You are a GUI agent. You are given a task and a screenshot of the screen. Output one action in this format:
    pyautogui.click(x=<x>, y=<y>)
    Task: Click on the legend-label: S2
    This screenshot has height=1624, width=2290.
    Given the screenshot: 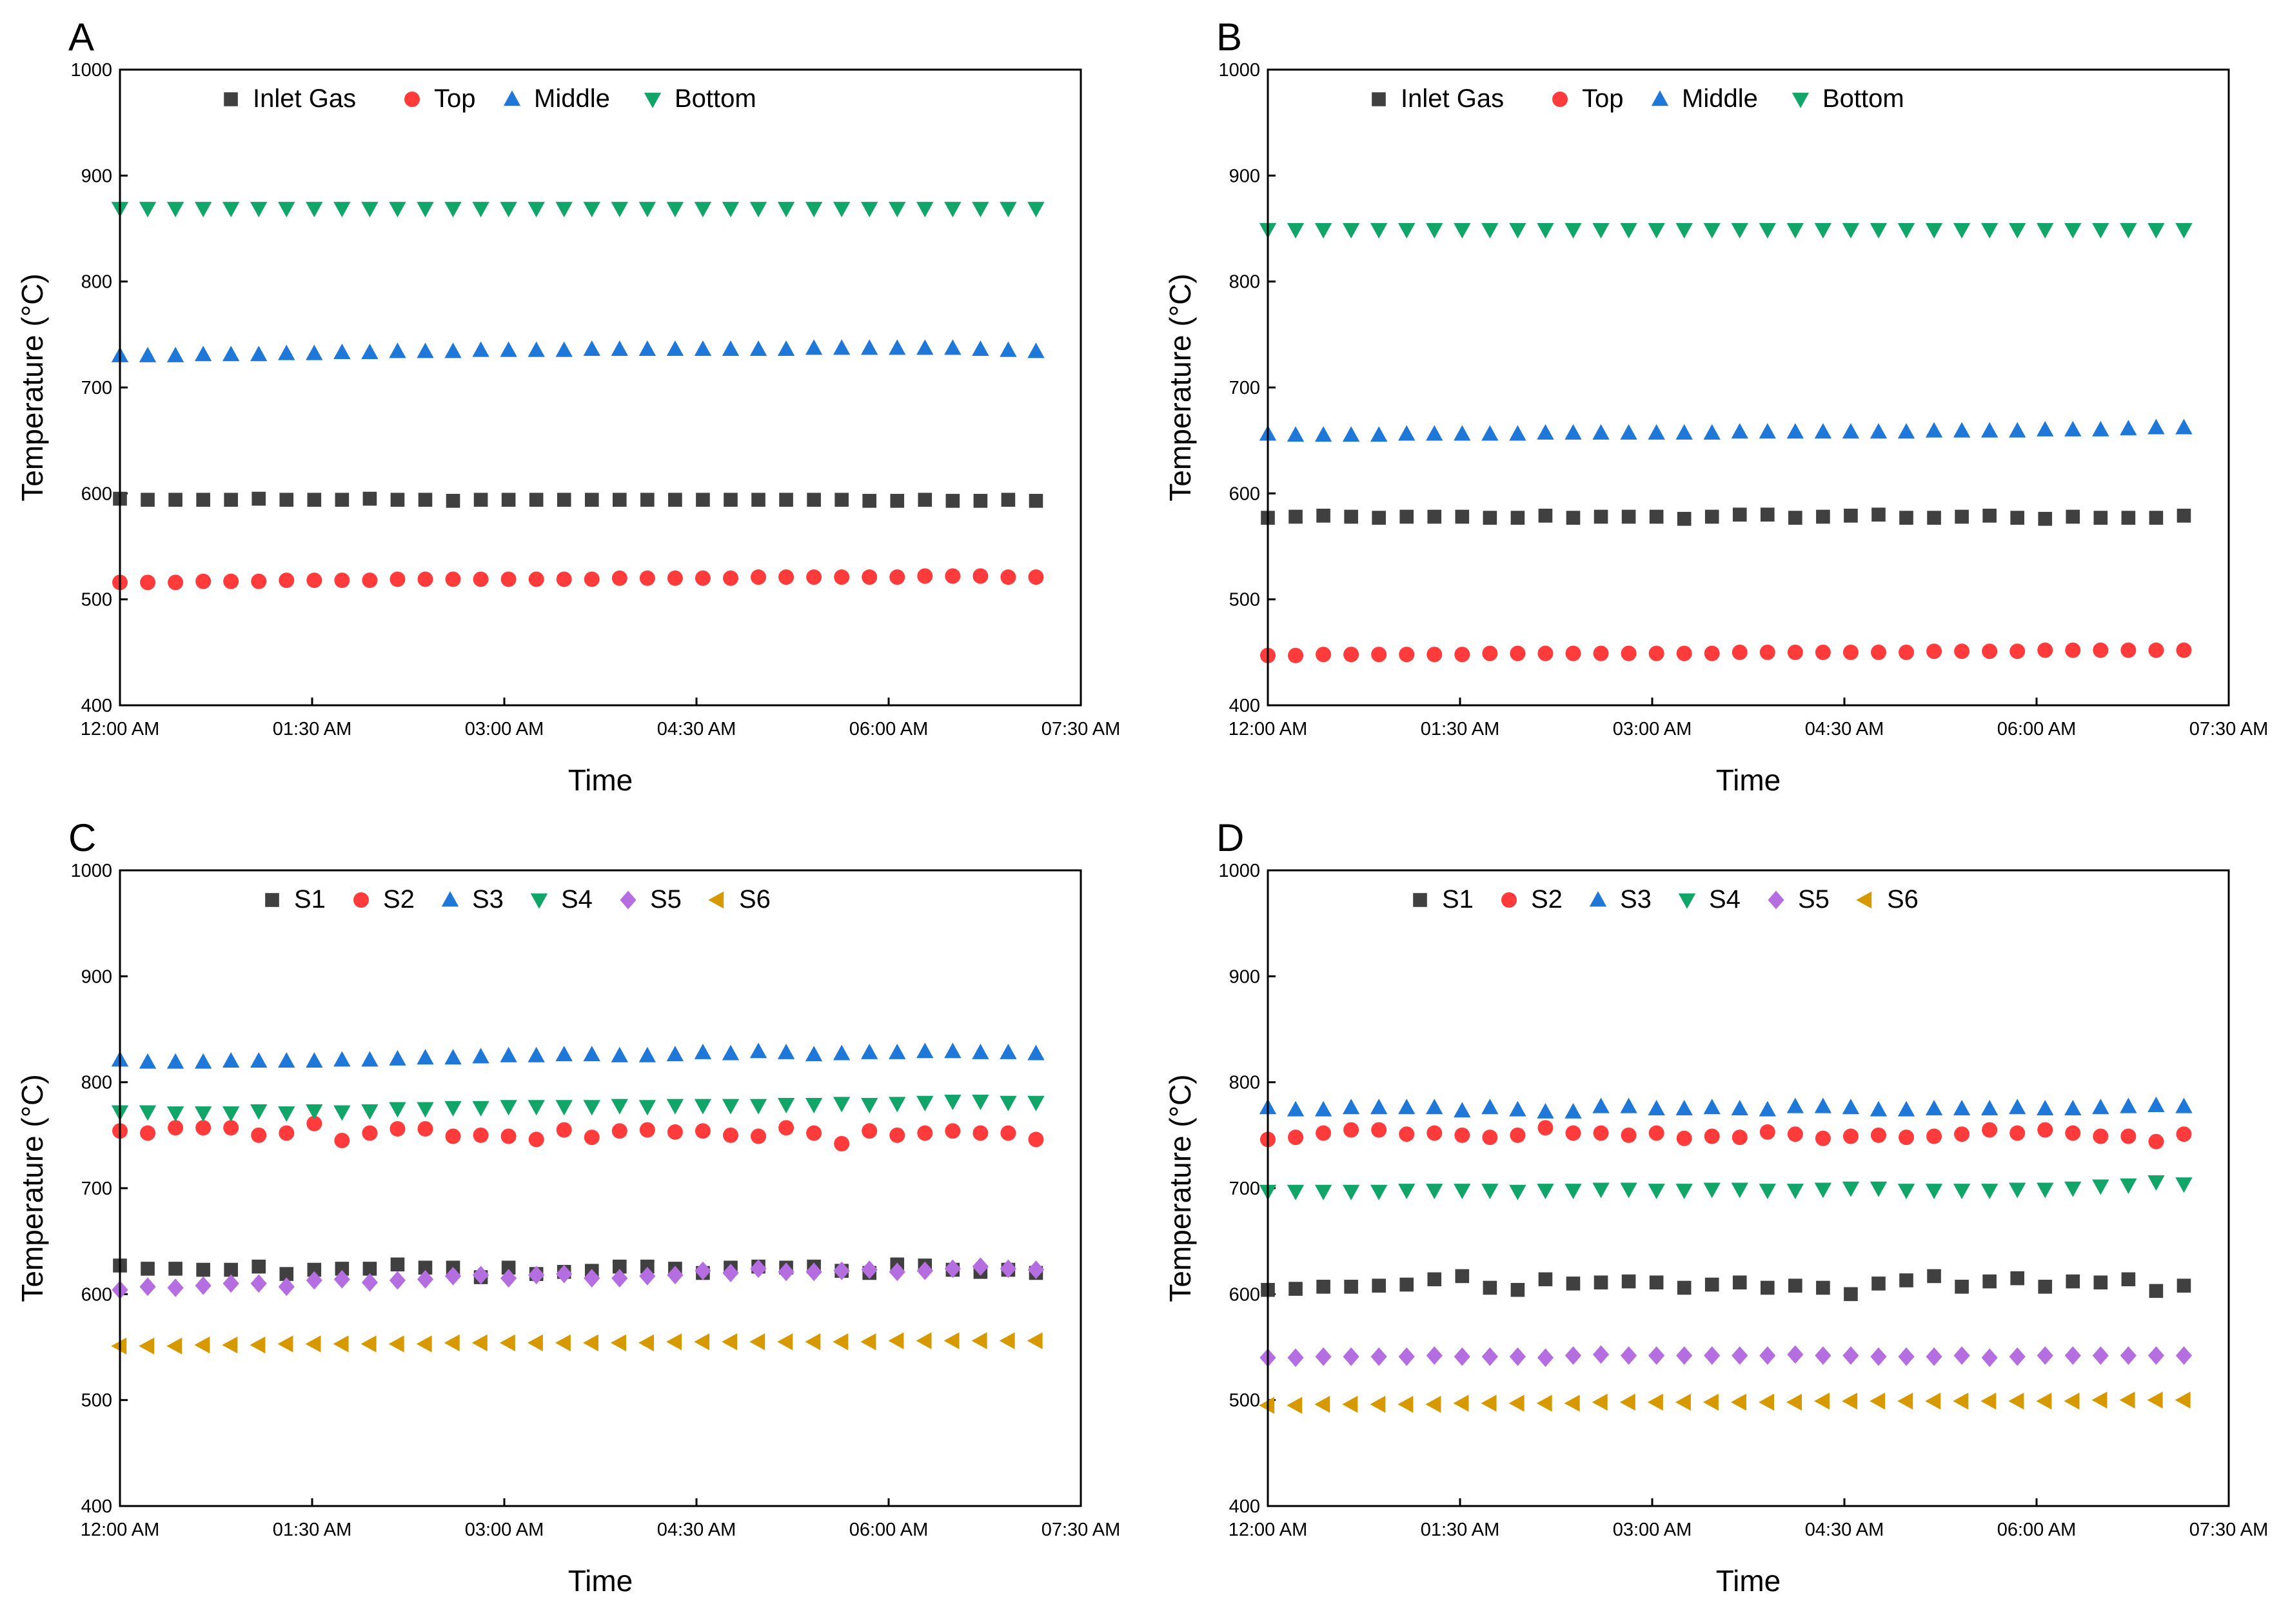 What is the action you would take?
    pyautogui.click(x=399, y=899)
    